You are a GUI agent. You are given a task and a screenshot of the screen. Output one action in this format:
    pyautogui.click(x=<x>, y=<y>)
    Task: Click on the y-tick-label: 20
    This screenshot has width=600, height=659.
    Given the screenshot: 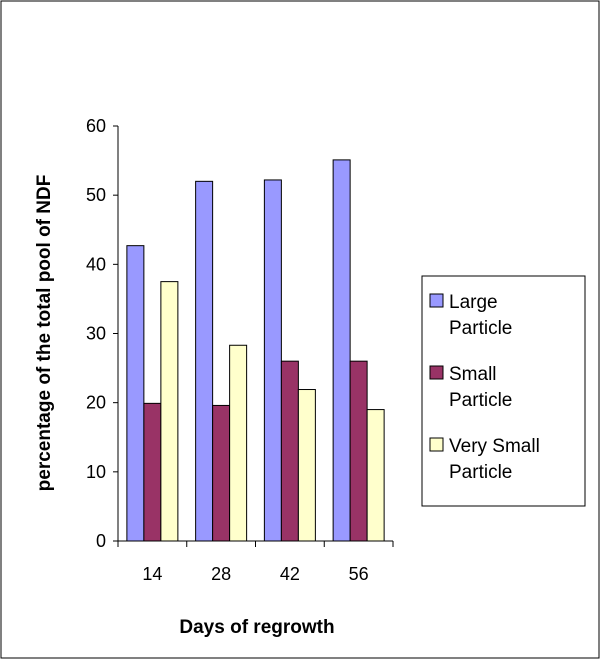 What is the action you would take?
    pyautogui.click(x=96, y=403)
    